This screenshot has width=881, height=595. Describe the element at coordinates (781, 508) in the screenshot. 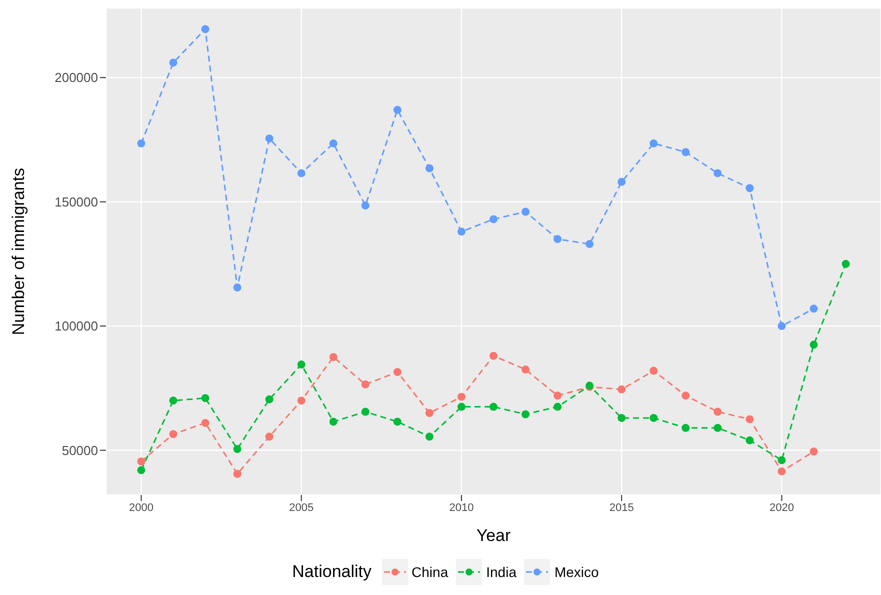

I see `x-tick-label: 2020` at that location.